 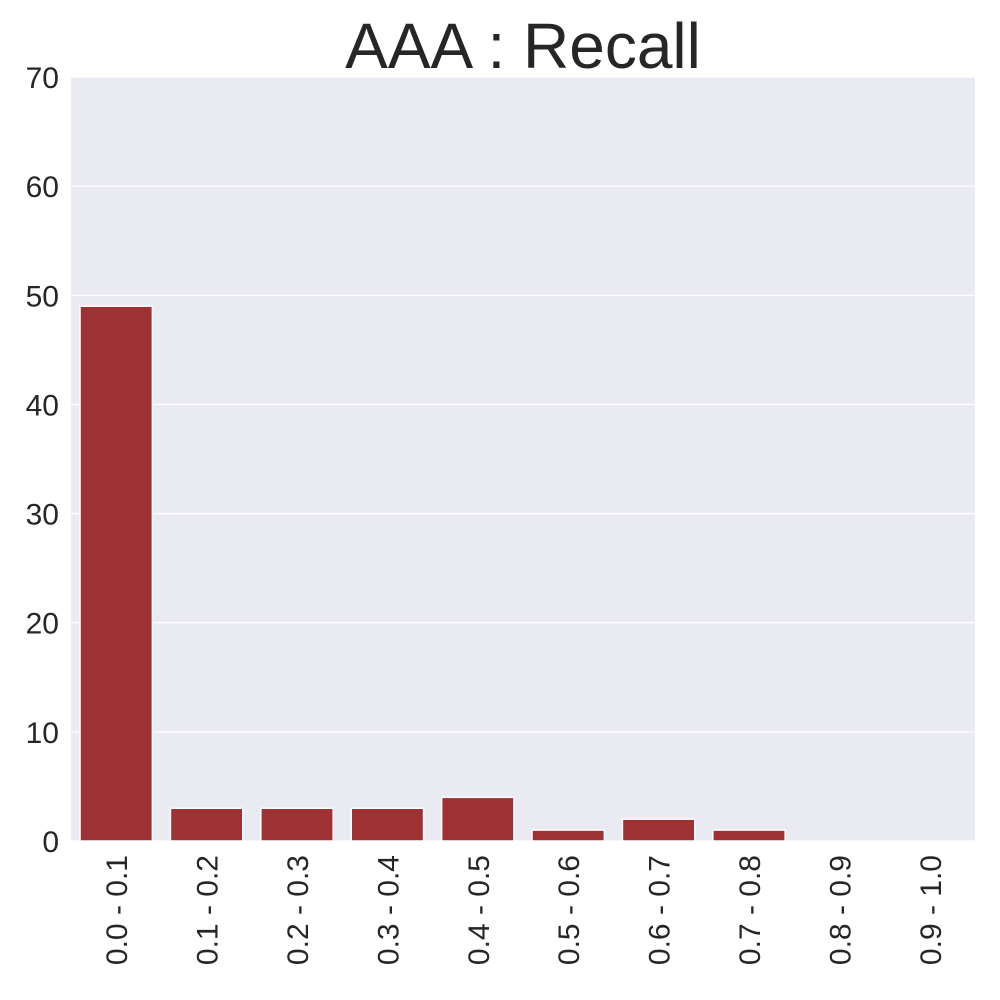 What do you see at coordinates (569, 910) in the screenshot?
I see `x-tick-label: 0.5 - 0.6` at bounding box center [569, 910].